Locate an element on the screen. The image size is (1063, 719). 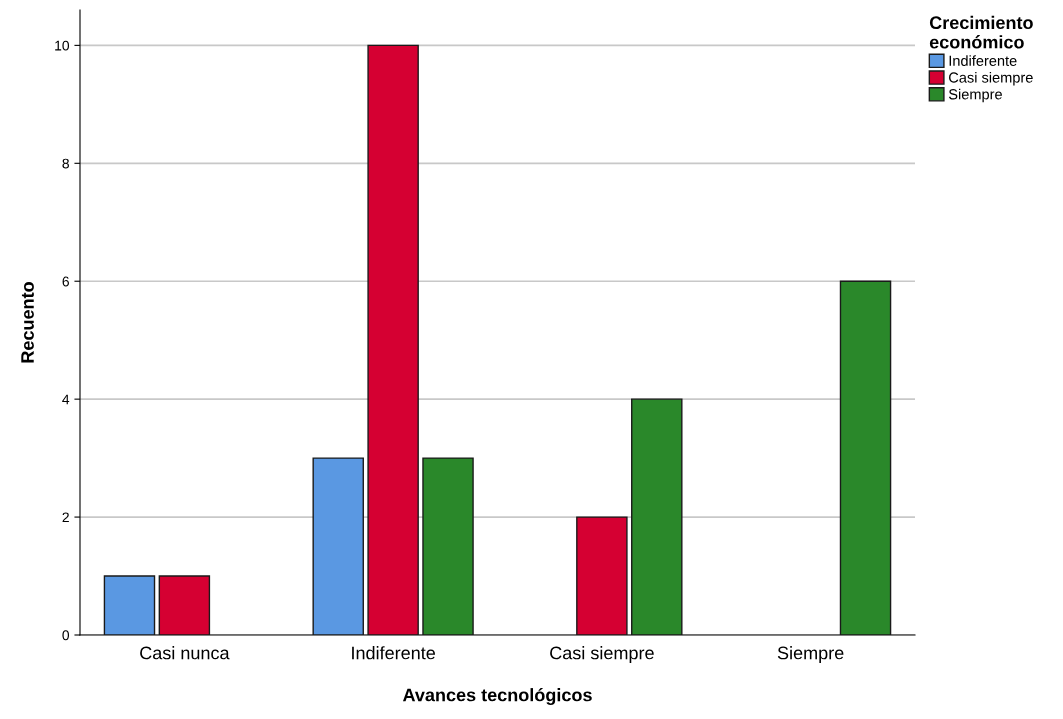
legend-title: Crecimiento económico is located at coordinates (981, 32).